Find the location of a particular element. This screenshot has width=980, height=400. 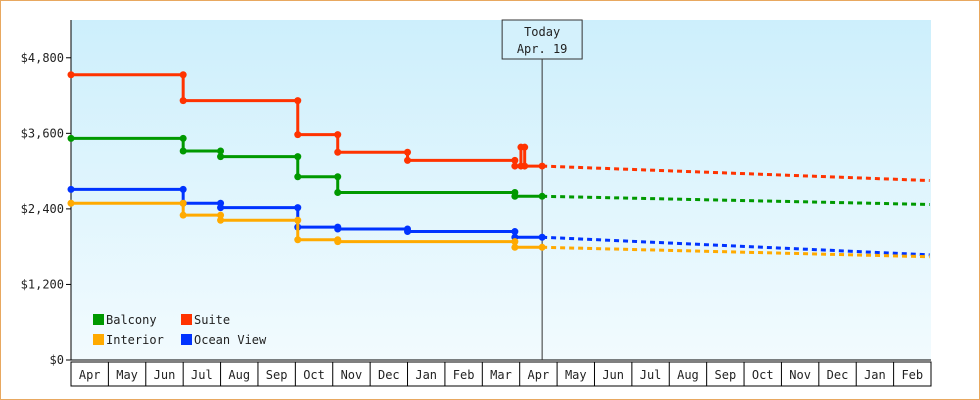

today-date-label: Apr. 19 is located at coordinates (542, 49).